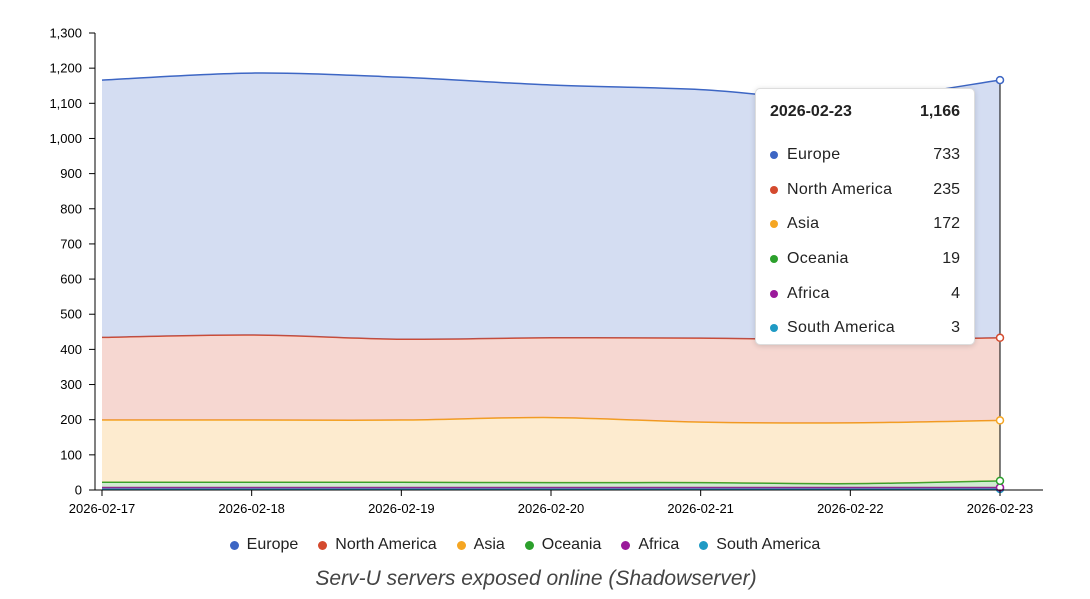  Describe the element at coordinates (946, 224) in the screenshot. I see `tooltip-series-value: 172` at that location.